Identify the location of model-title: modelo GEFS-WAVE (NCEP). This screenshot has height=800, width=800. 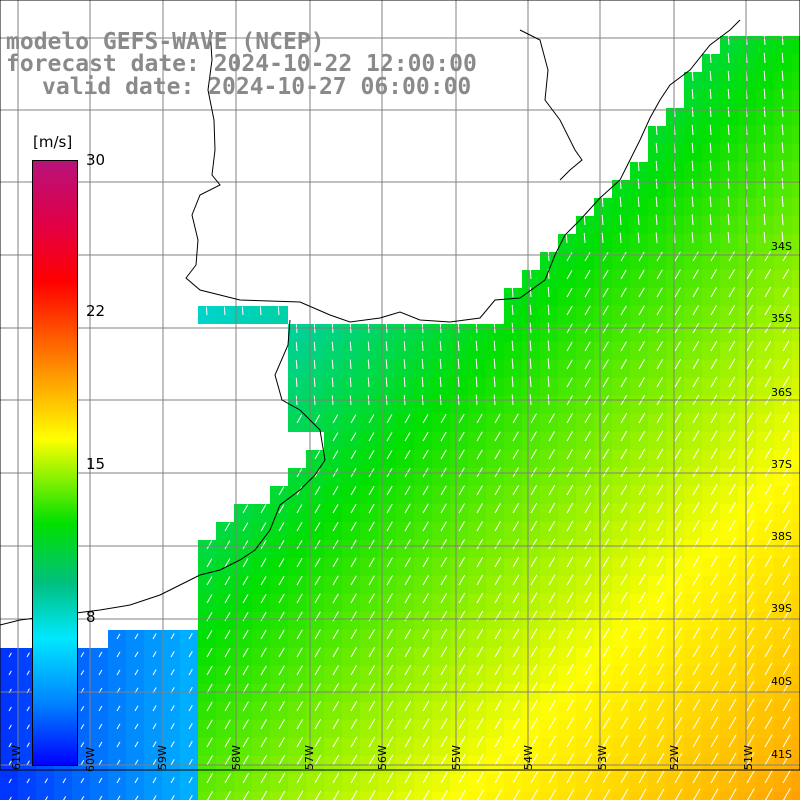
(165, 42).